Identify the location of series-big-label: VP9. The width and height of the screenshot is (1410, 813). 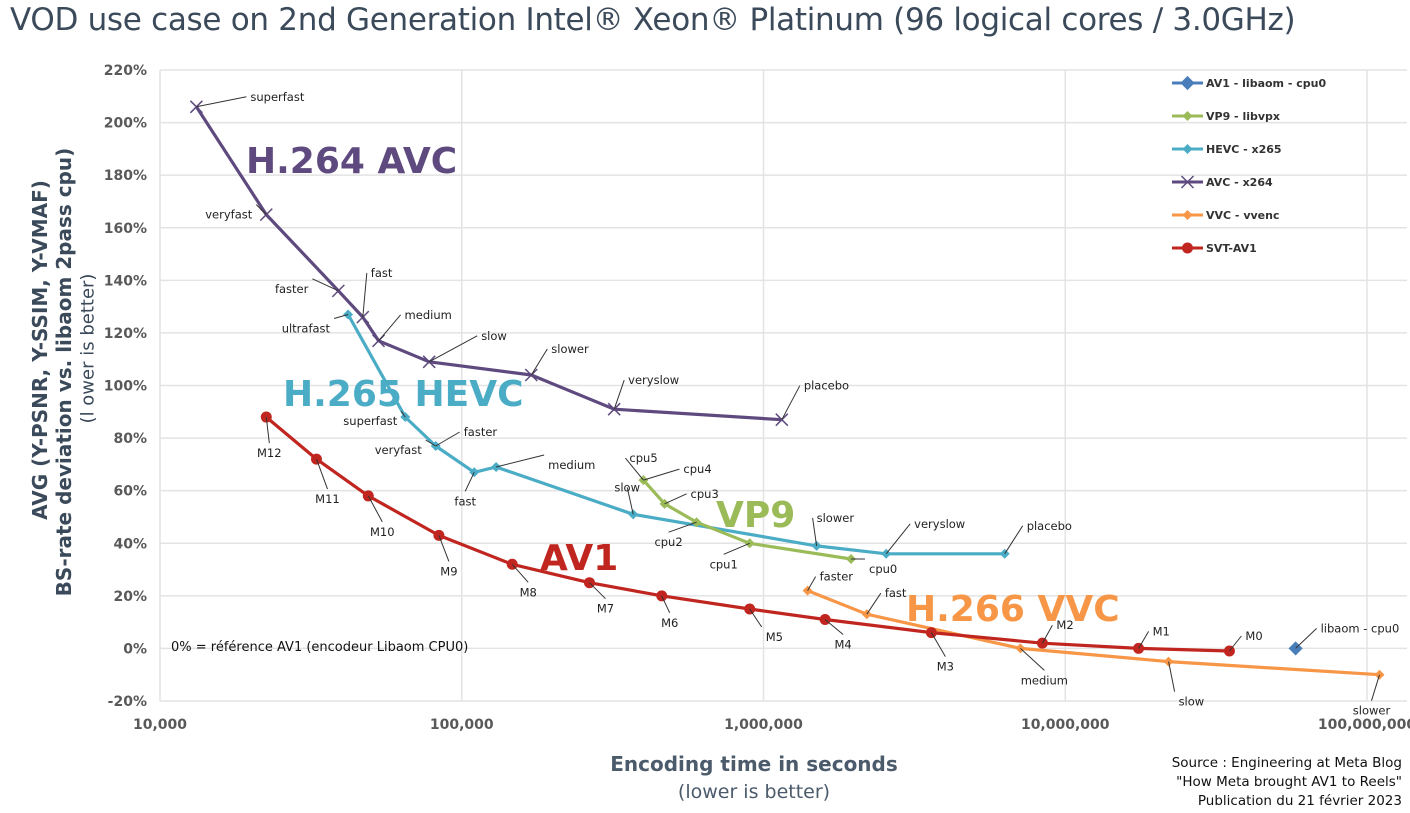
(755, 515).